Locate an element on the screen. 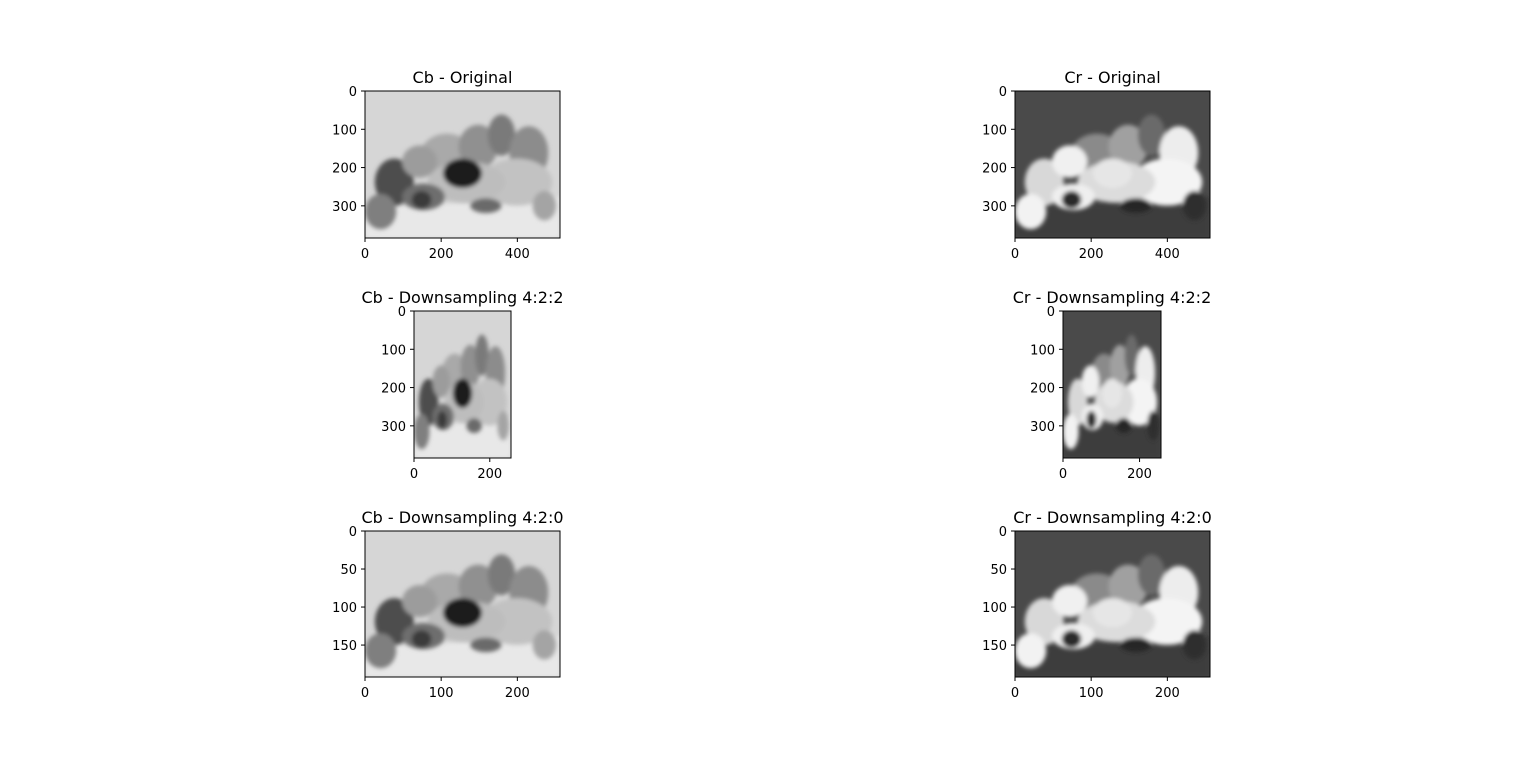 The width and height of the screenshot is (1536, 761). subplot-title: Cr - Downsampling 4:2:2 is located at coordinates (1112, 297).